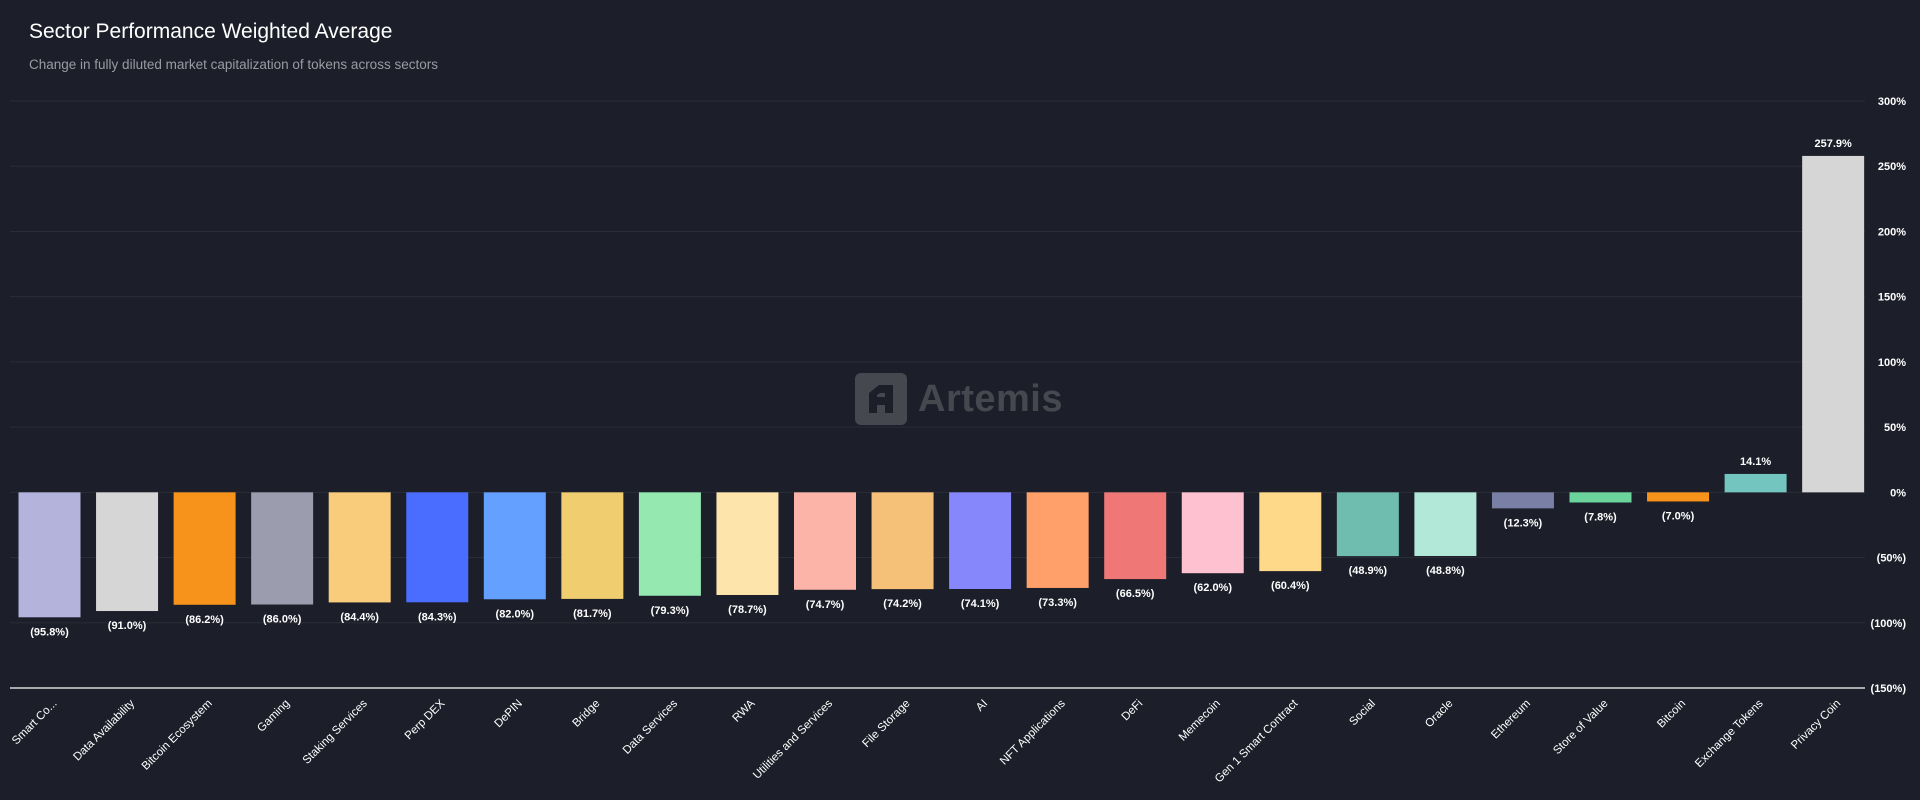 The image size is (1920, 800). Describe the element at coordinates (127, 626) in the screenshot. I see `value-label: (91.0%)` at that location.